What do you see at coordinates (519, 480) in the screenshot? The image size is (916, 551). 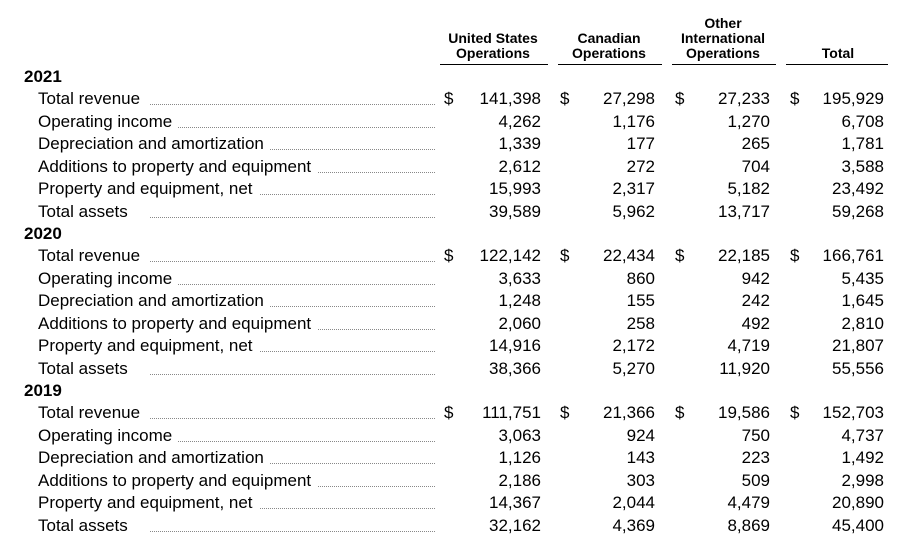 I see `cell-value: 2,186` at bounding box center [519, 480].